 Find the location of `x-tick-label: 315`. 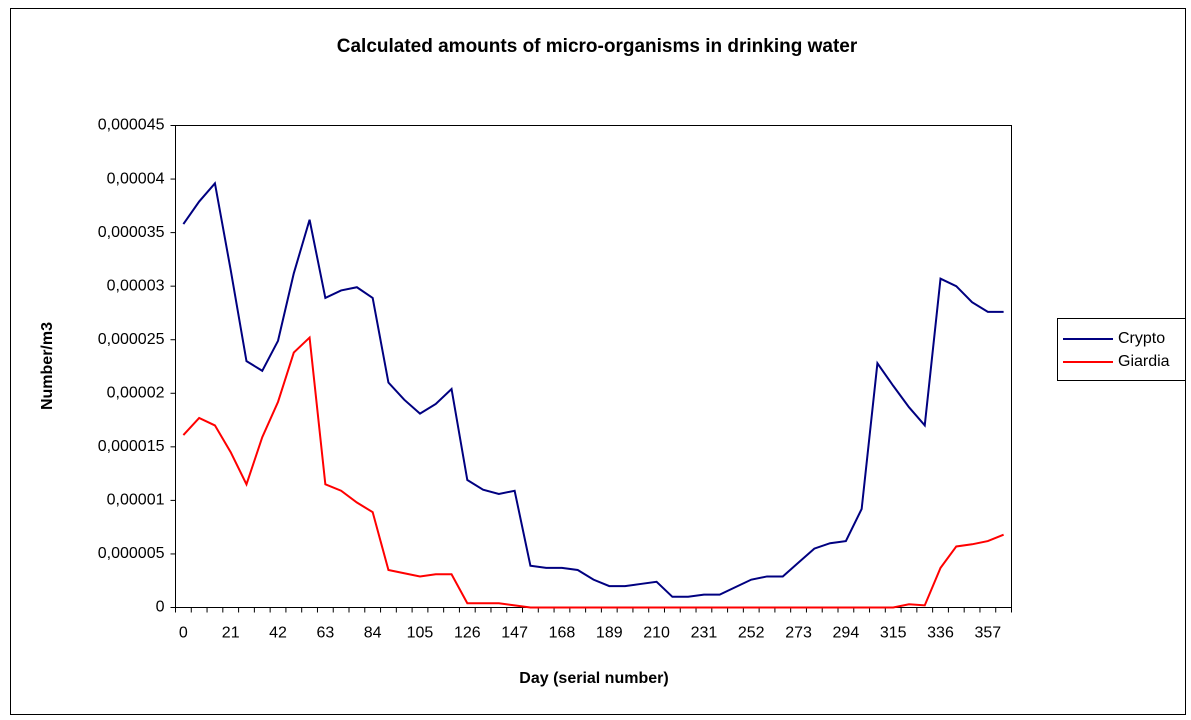

x-tick-label: 315 is located at coordinates (893, 633).